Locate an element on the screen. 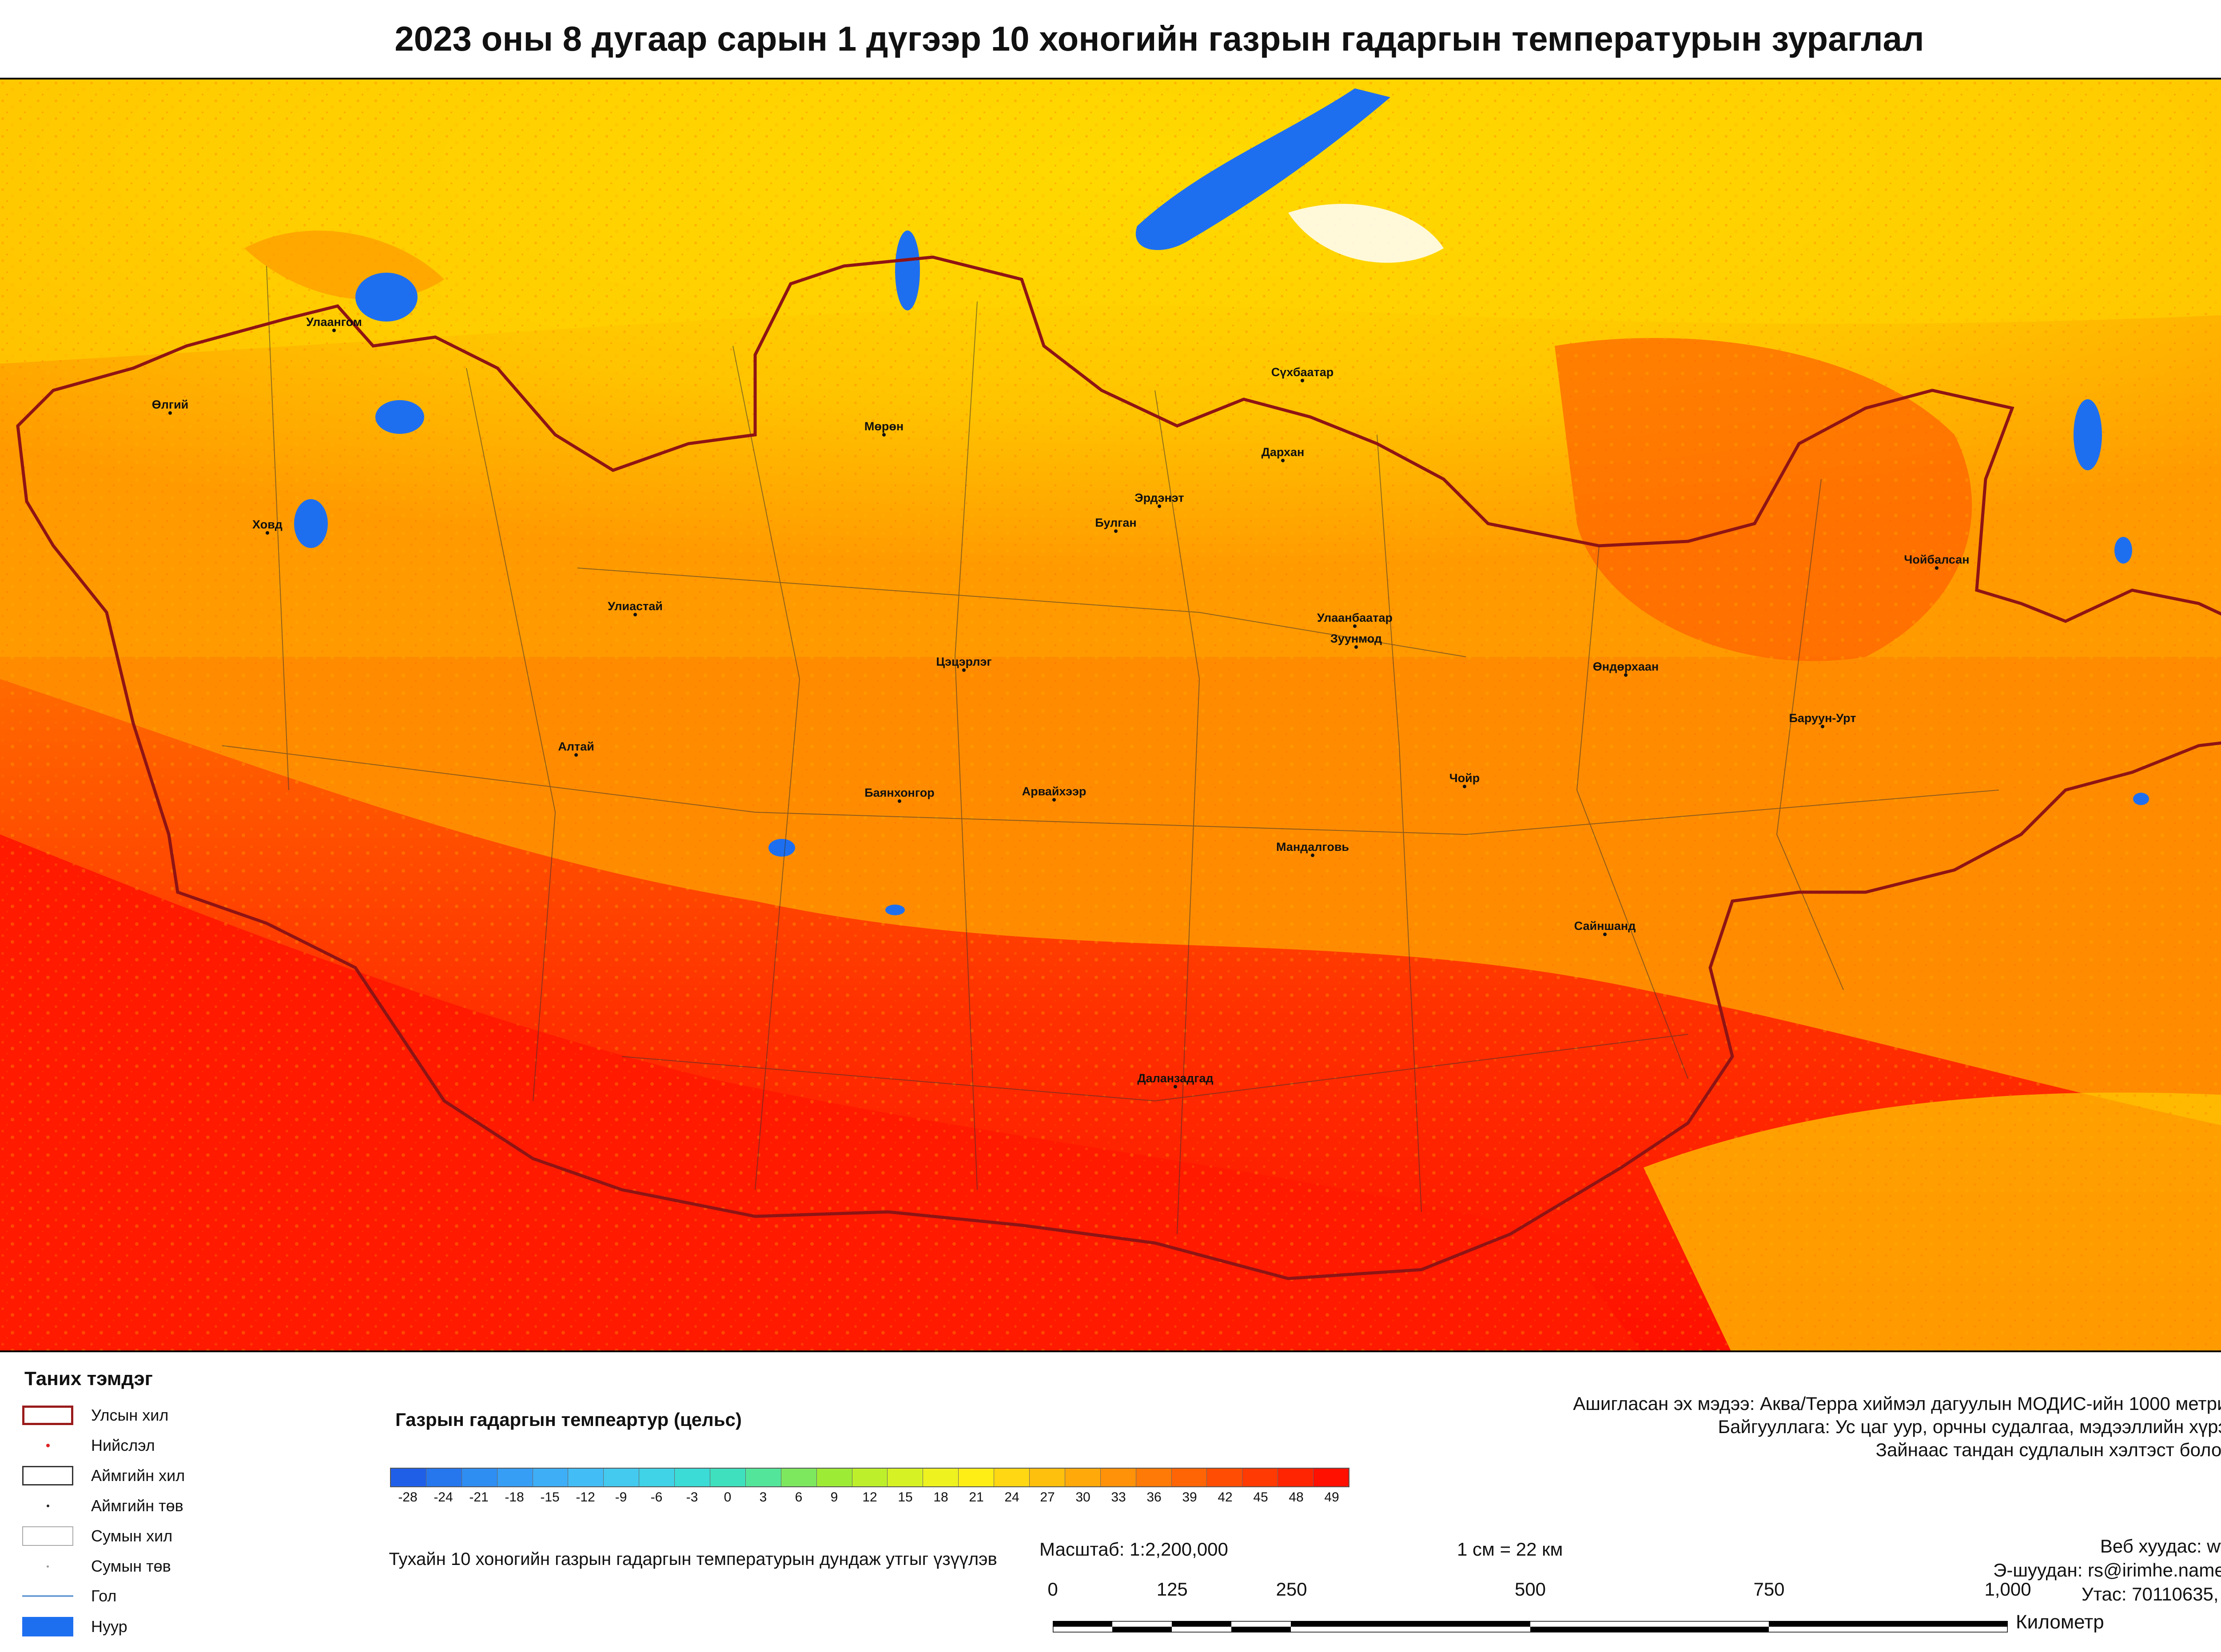 The image size is (2221, 1652). scale-label: Масштаб: 1:2,200,000 is located at coordinates (1133, 1549).